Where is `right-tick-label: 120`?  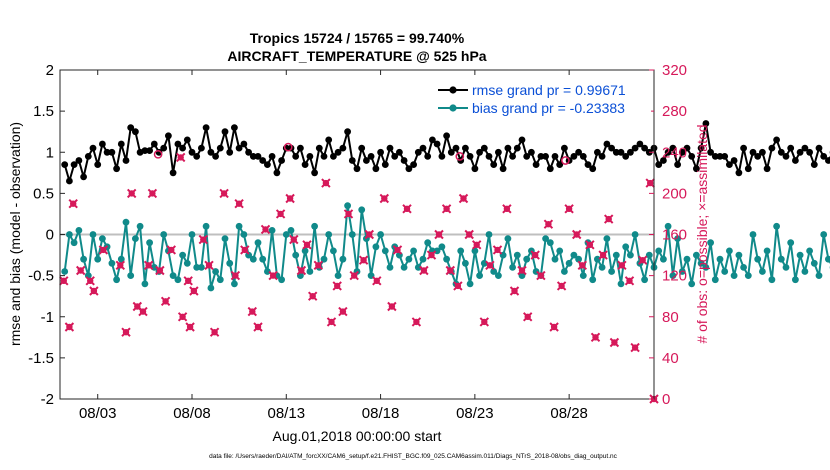 right-tick-label: 120 is located at coordinates (674, 276).